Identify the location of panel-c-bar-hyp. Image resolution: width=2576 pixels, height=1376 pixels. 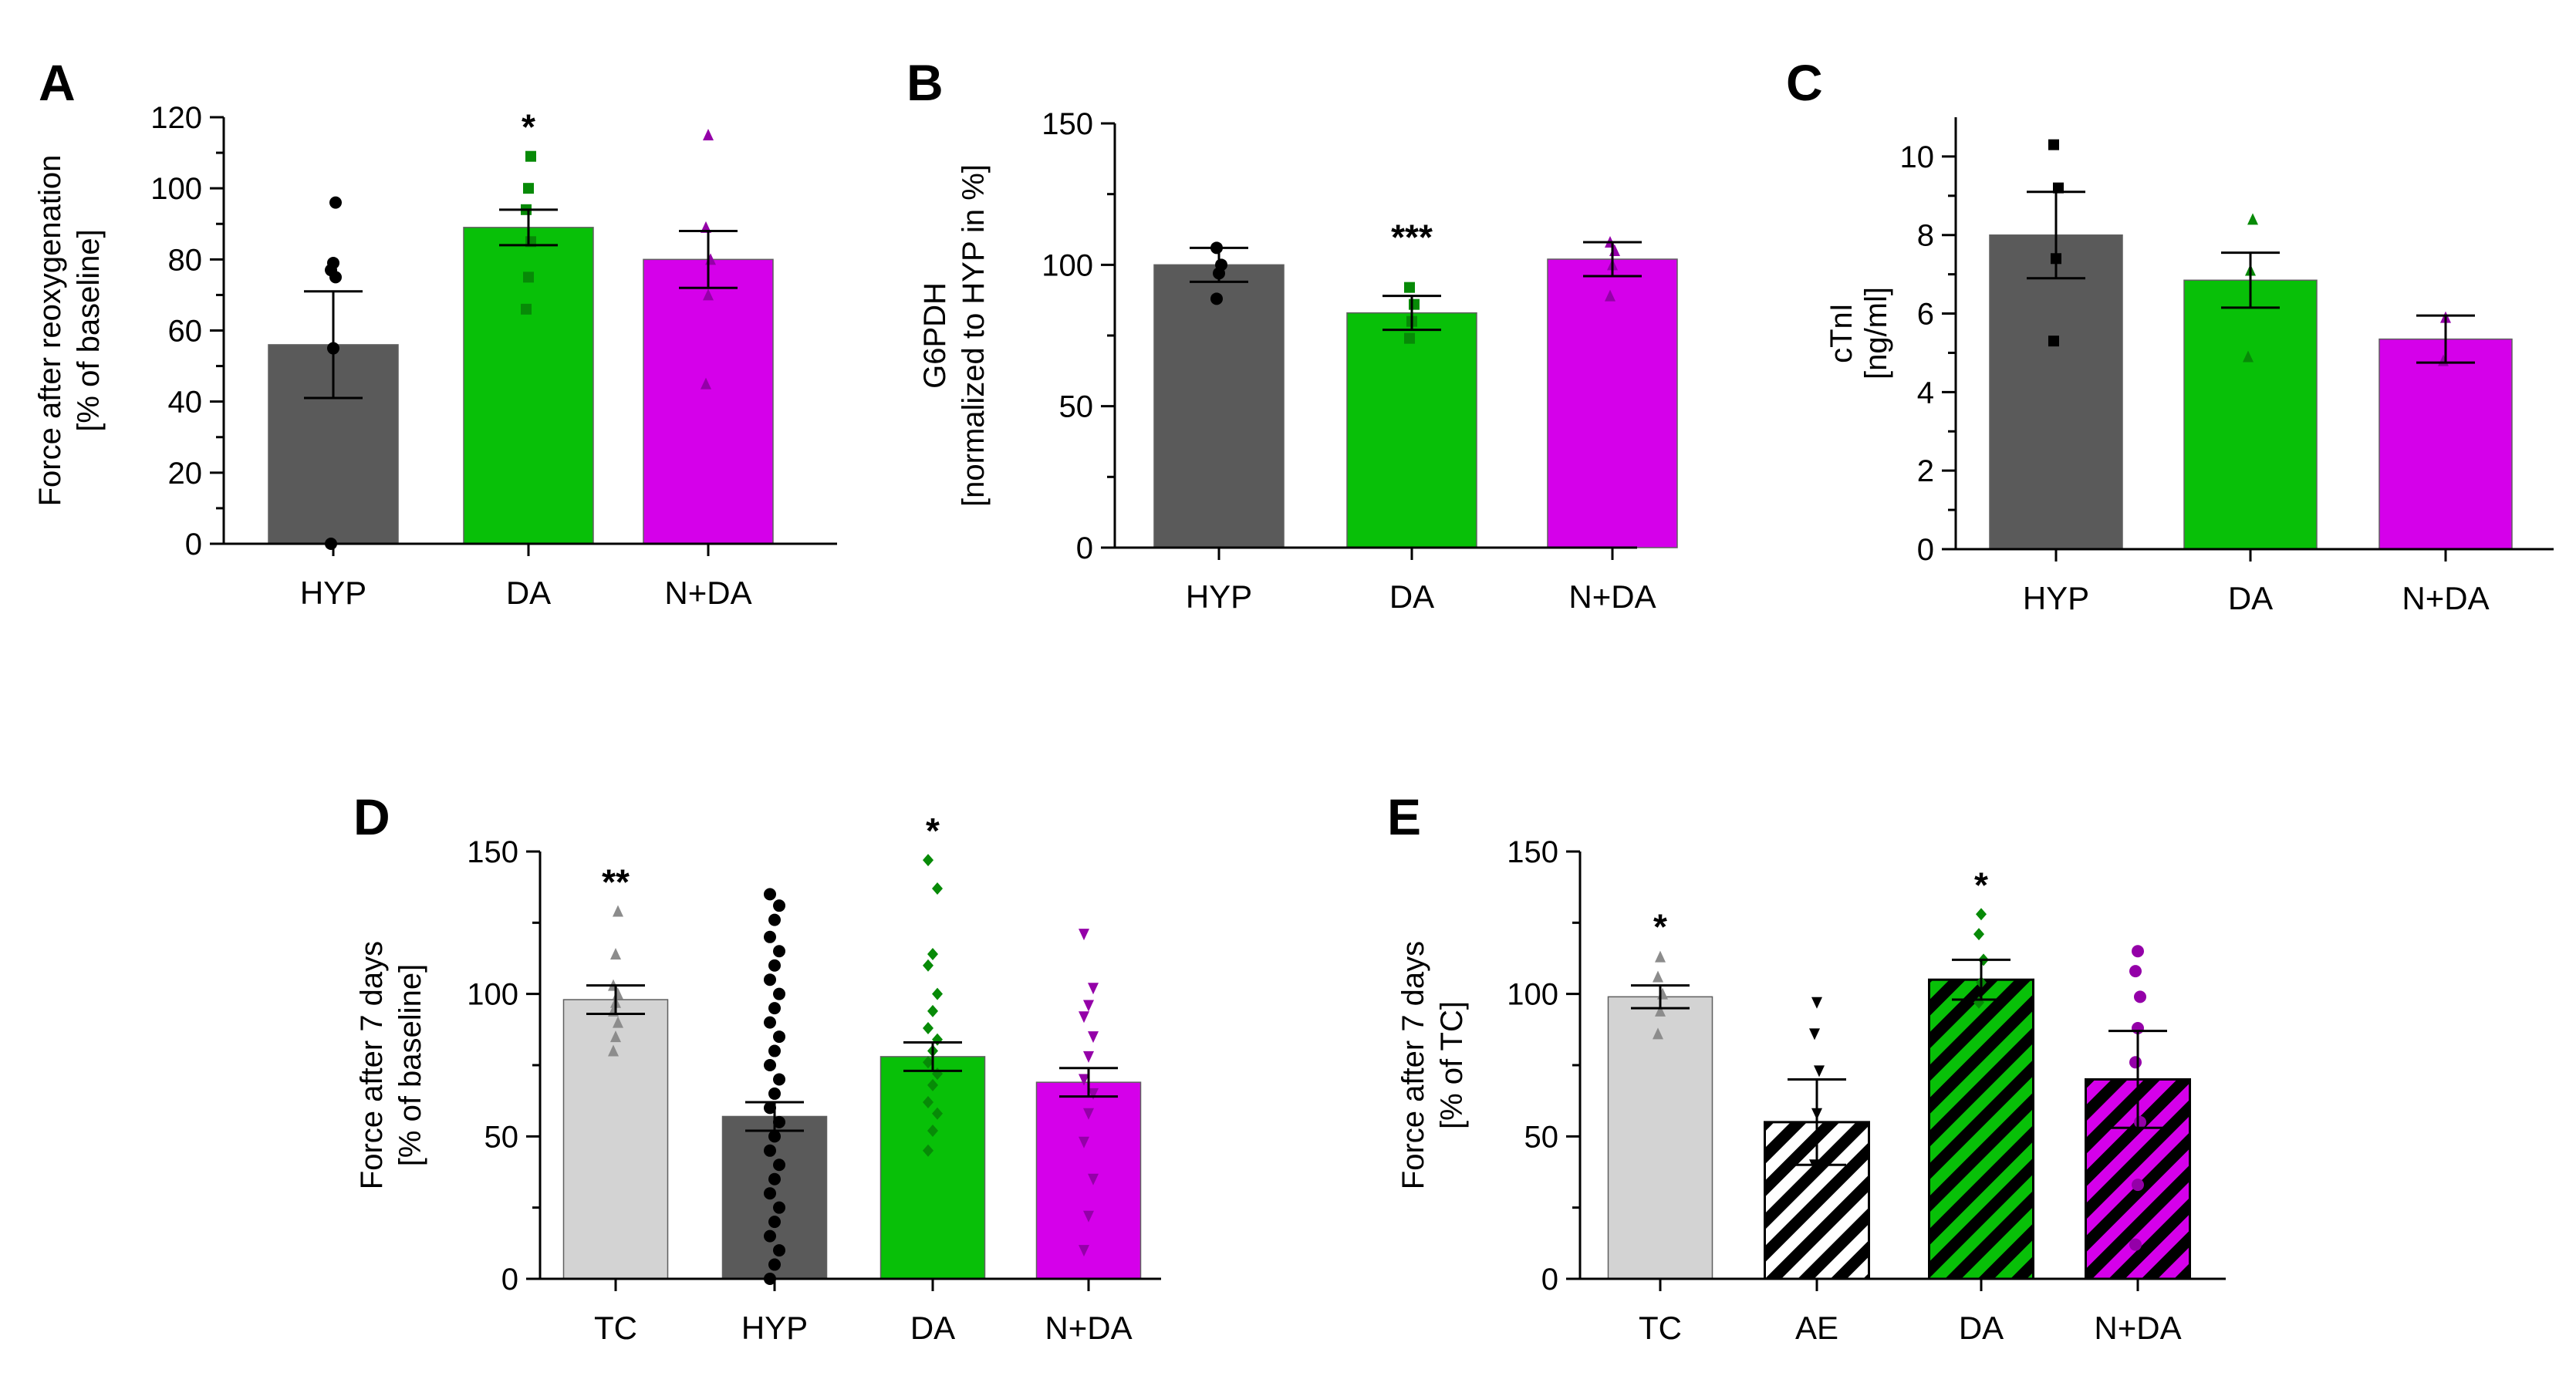
(2056, 392).